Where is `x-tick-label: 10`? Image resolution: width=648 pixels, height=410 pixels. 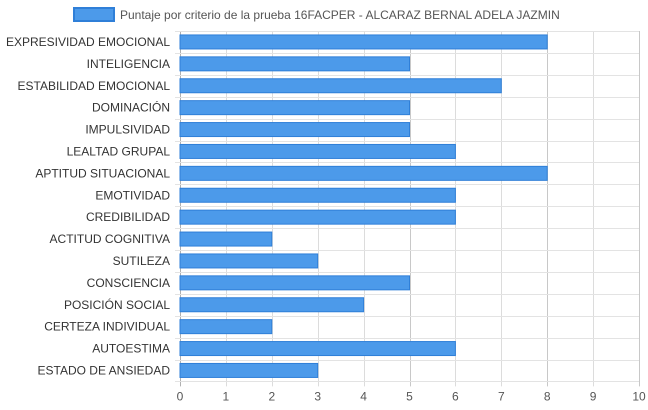
x-tick-label: 10 is located at coordinates (639, 396).